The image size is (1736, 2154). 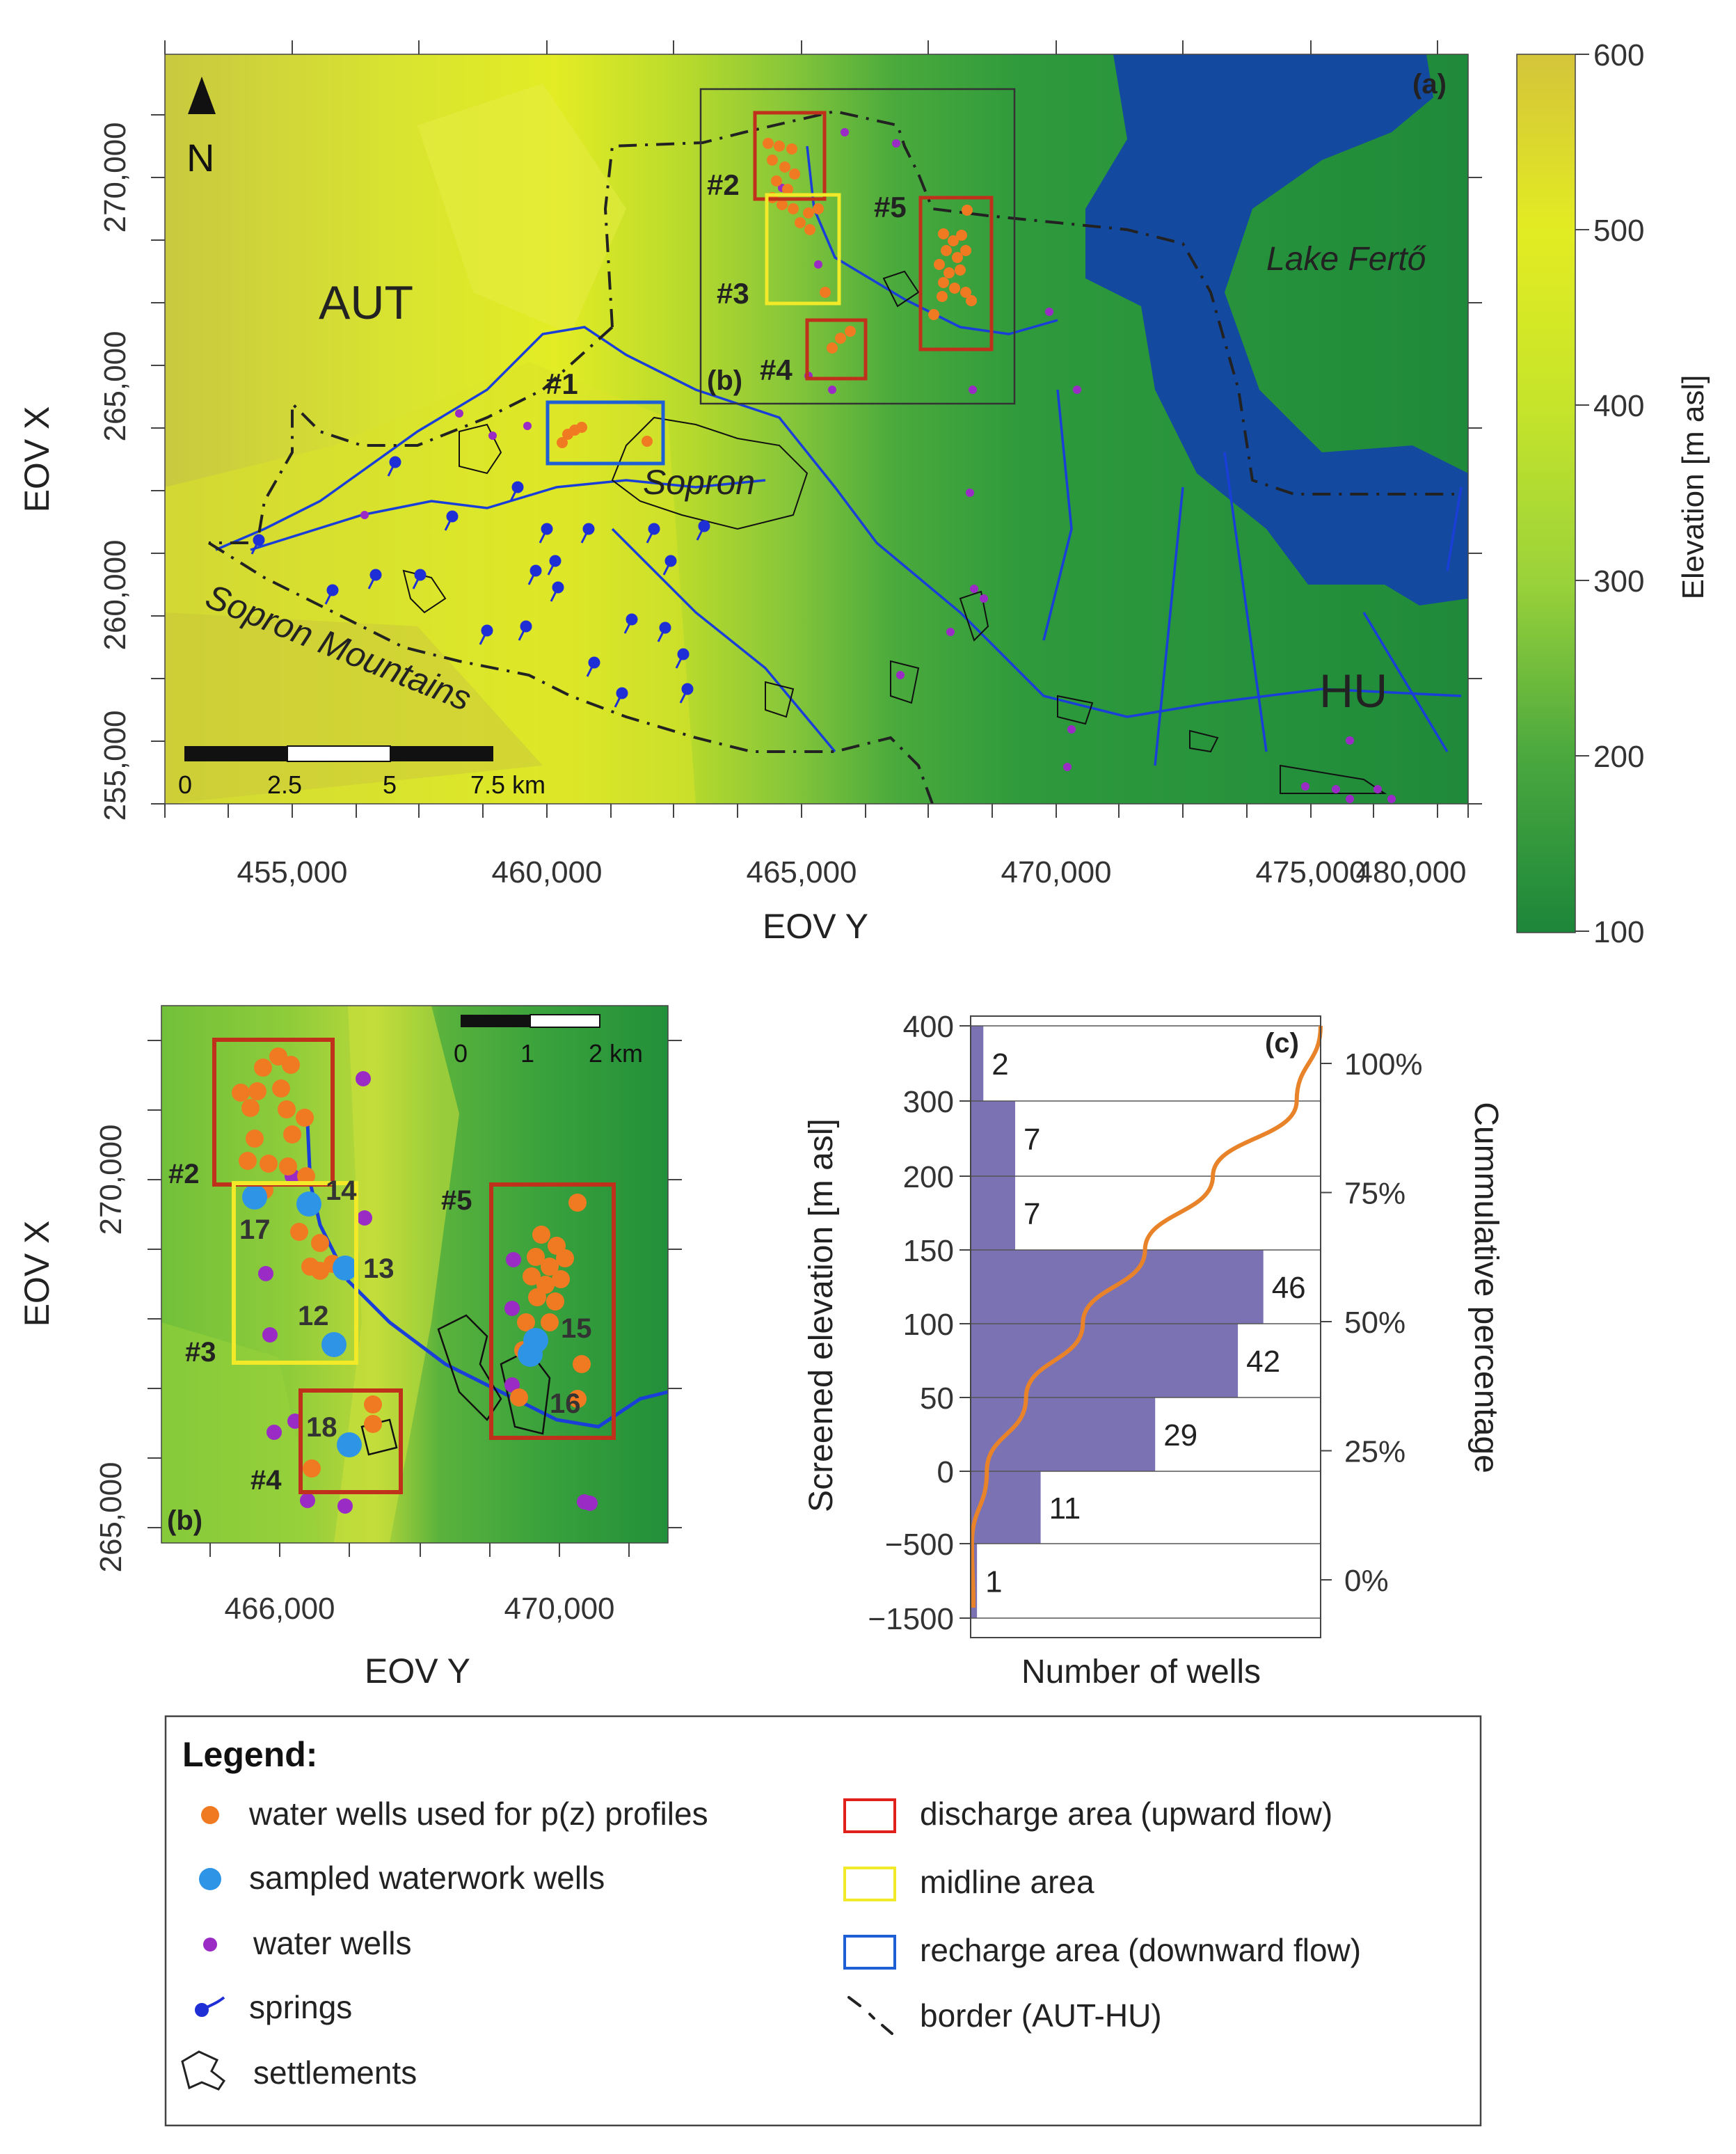 What do you see at coordinates (379, 1268) in the screenshot?
I see `well-label-13: 13` at bounding box center [379, 1268].